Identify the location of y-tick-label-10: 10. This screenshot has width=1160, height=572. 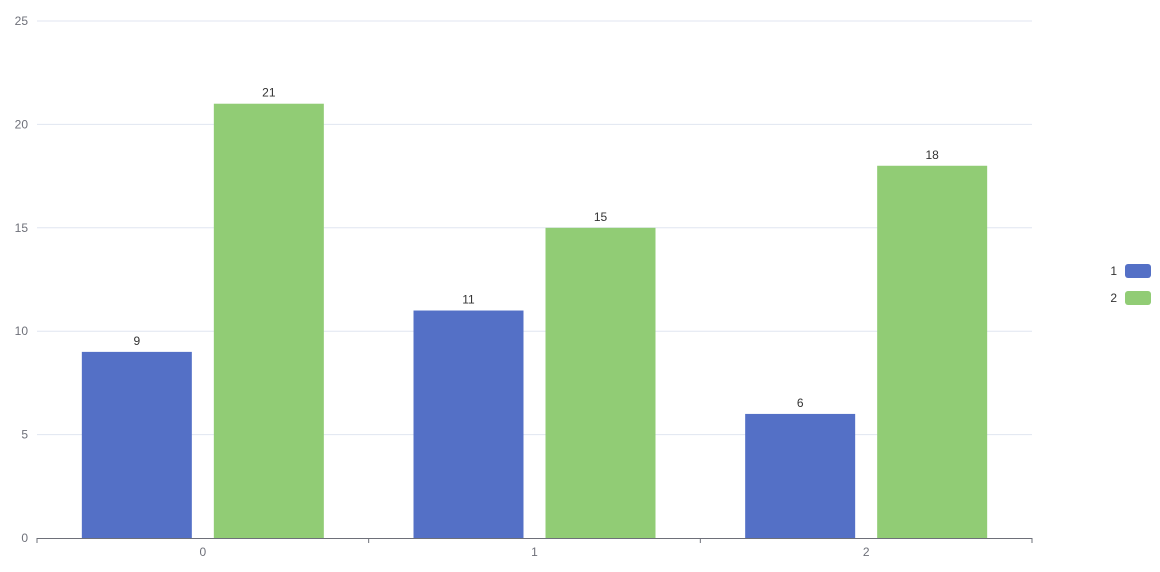
(22, 331).